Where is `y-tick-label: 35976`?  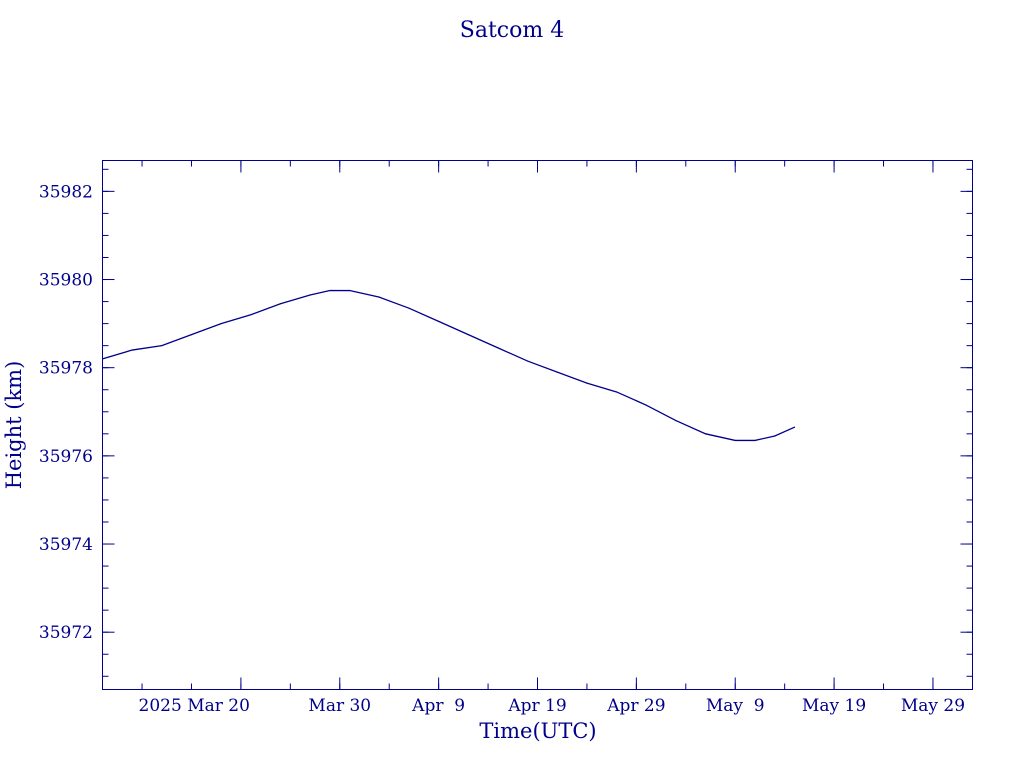
y-tick-label: 35976 is located at coordinates (66, 457).